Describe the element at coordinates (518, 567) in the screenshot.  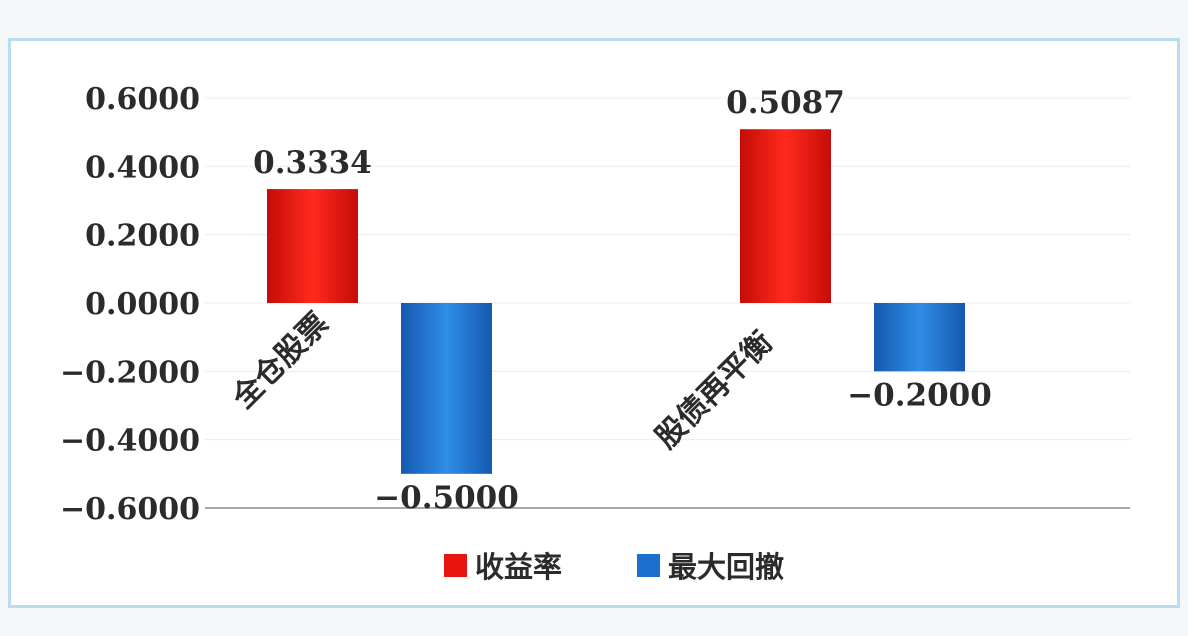
I see `legend-label: 收益率` at that location.